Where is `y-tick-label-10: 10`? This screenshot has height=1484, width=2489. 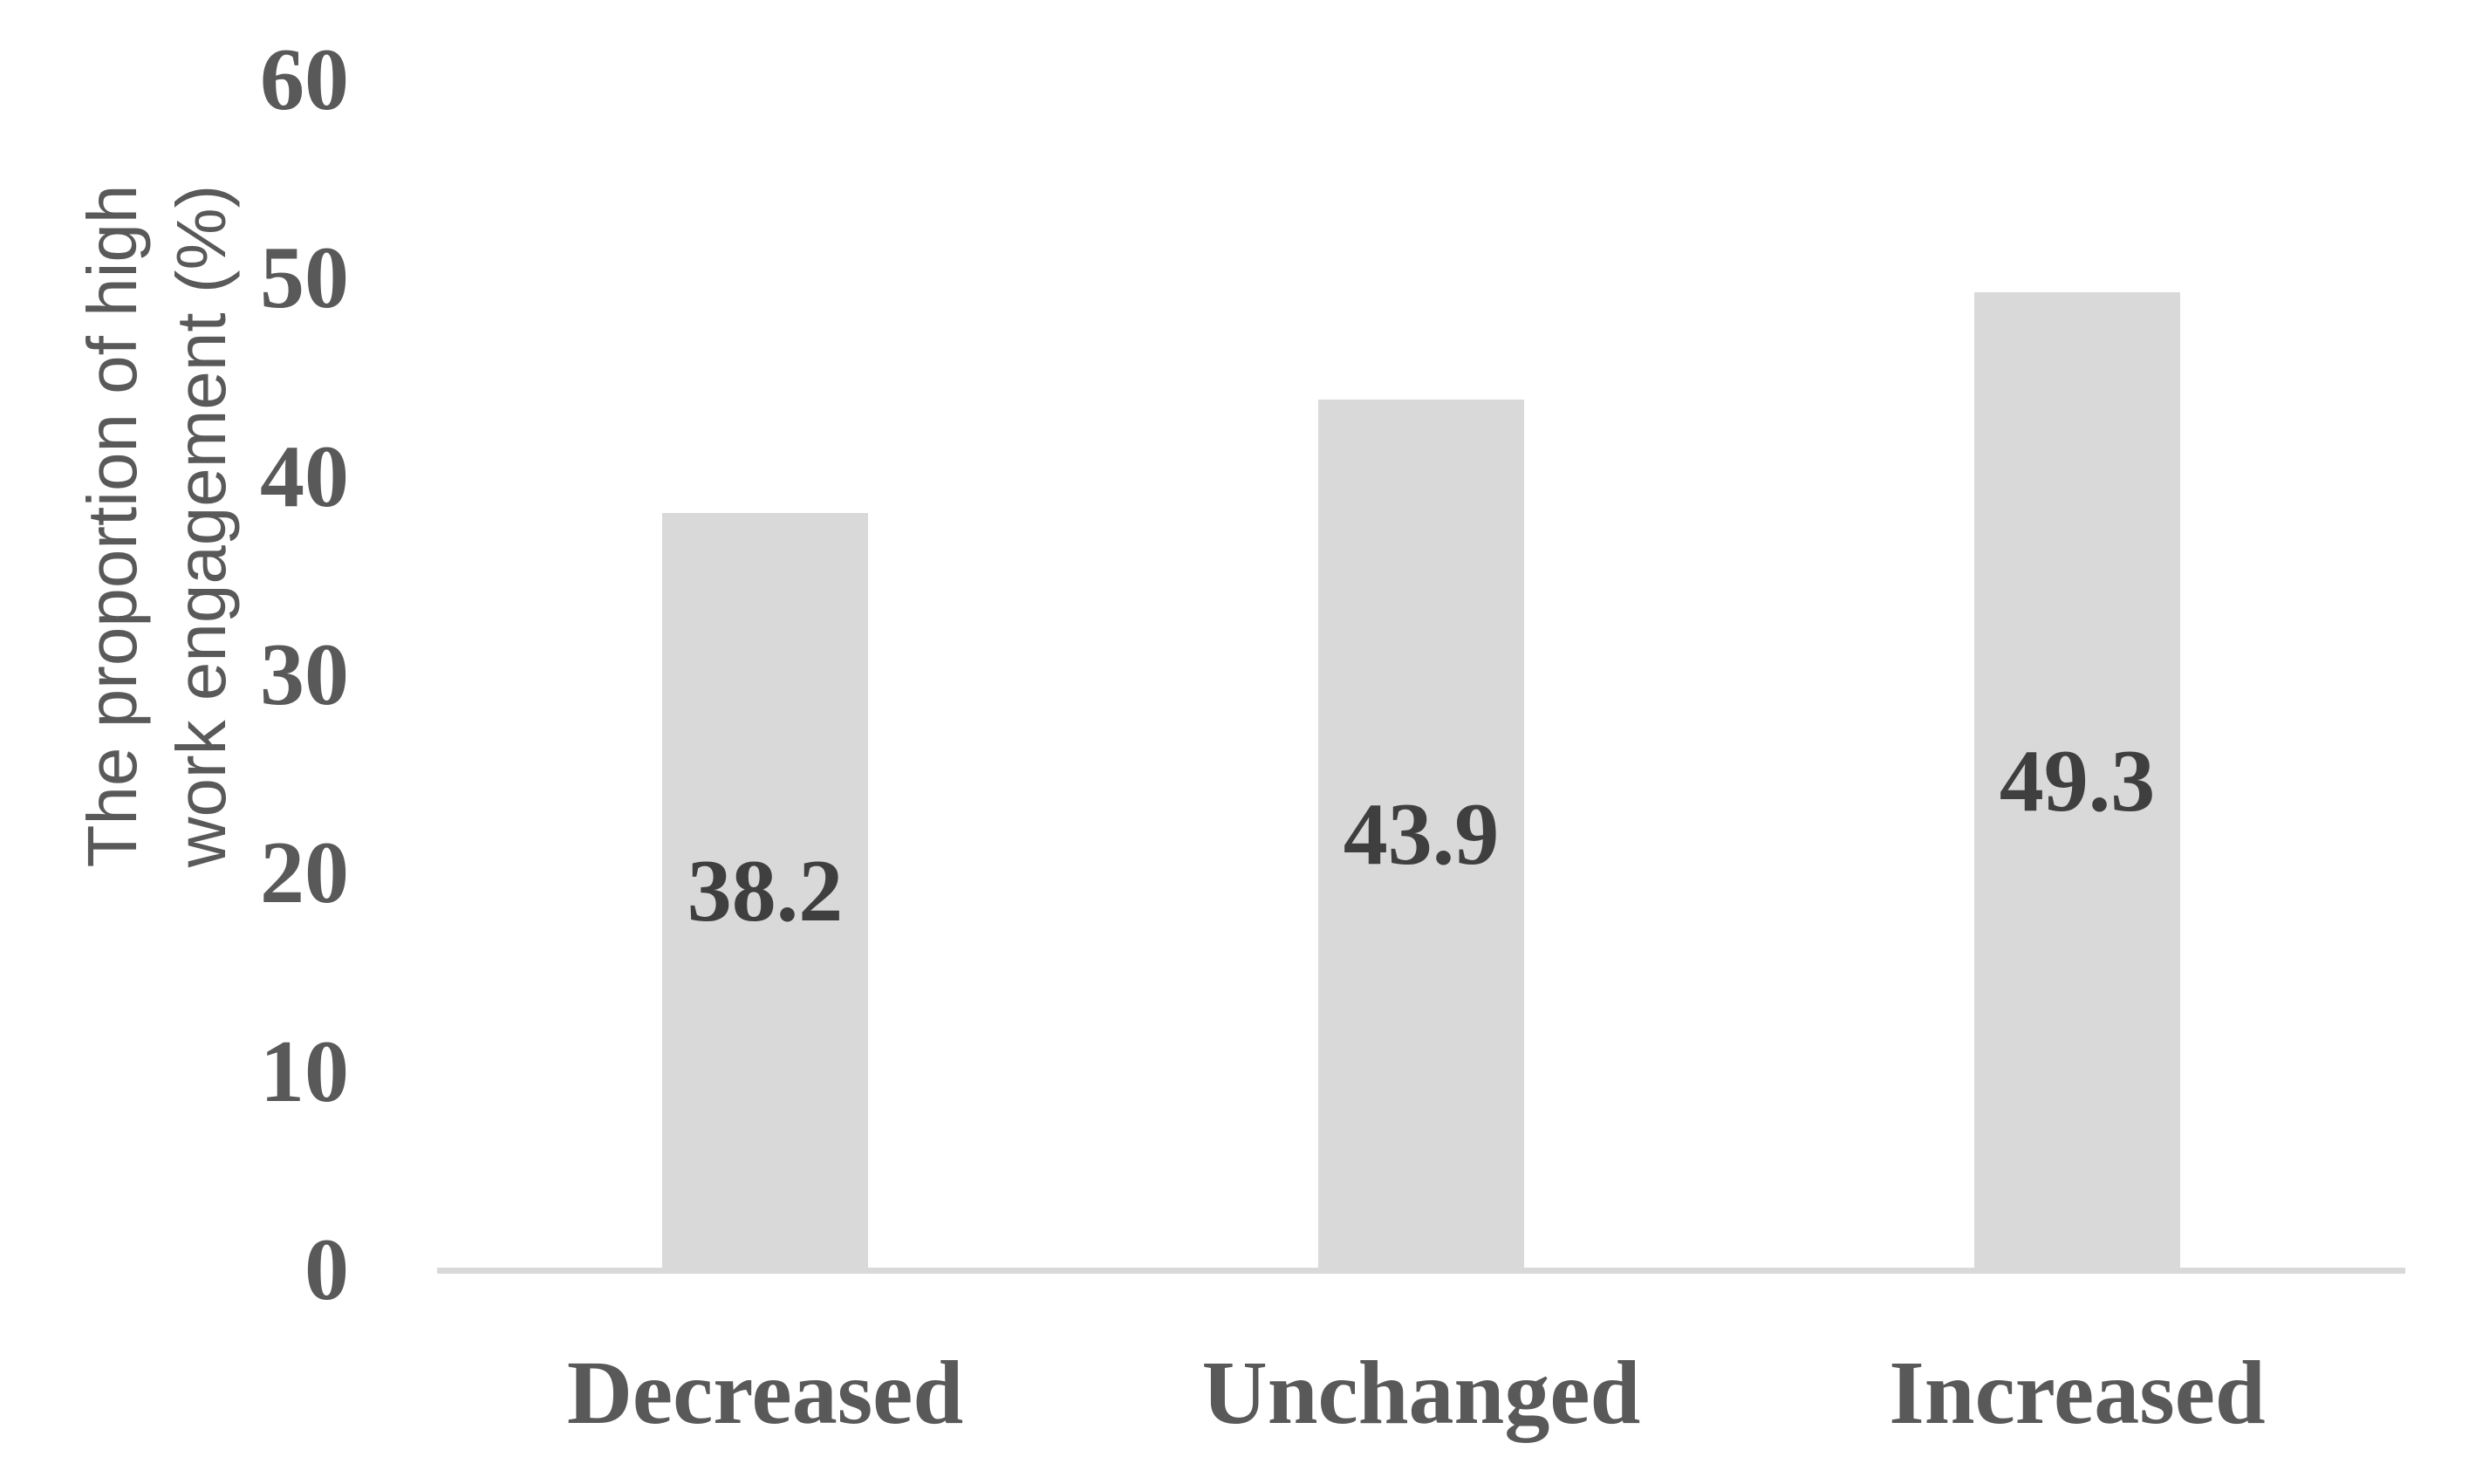
y-tick-label-10: 10 is located at coordinates (304, 1071).